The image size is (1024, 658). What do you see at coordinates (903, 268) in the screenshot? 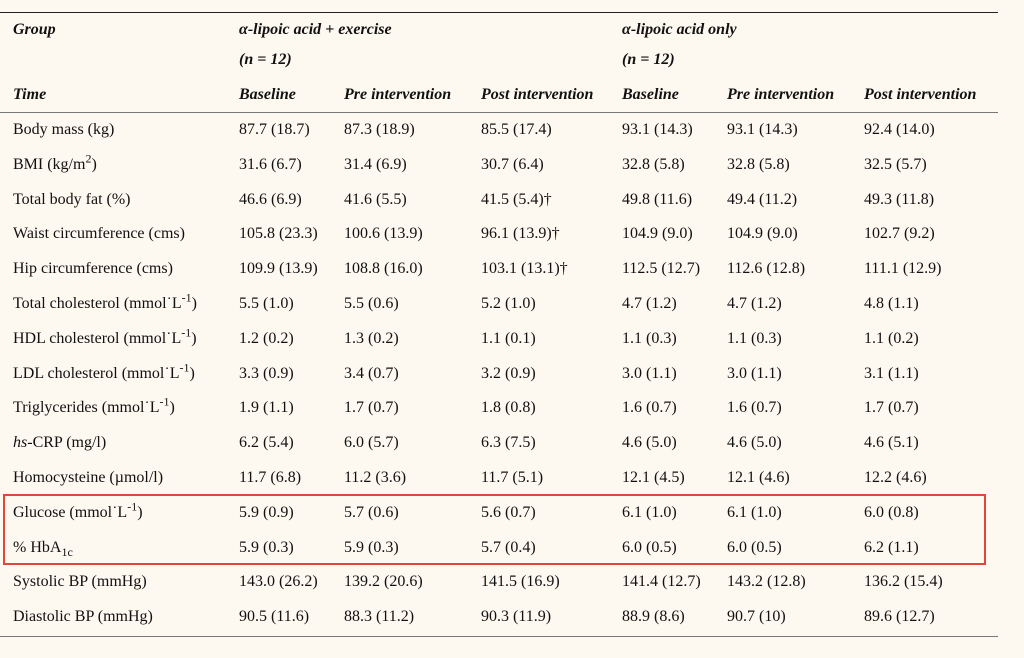
I see `table-cell: 111.1 (12.9)` at bounding box center [903, 268].